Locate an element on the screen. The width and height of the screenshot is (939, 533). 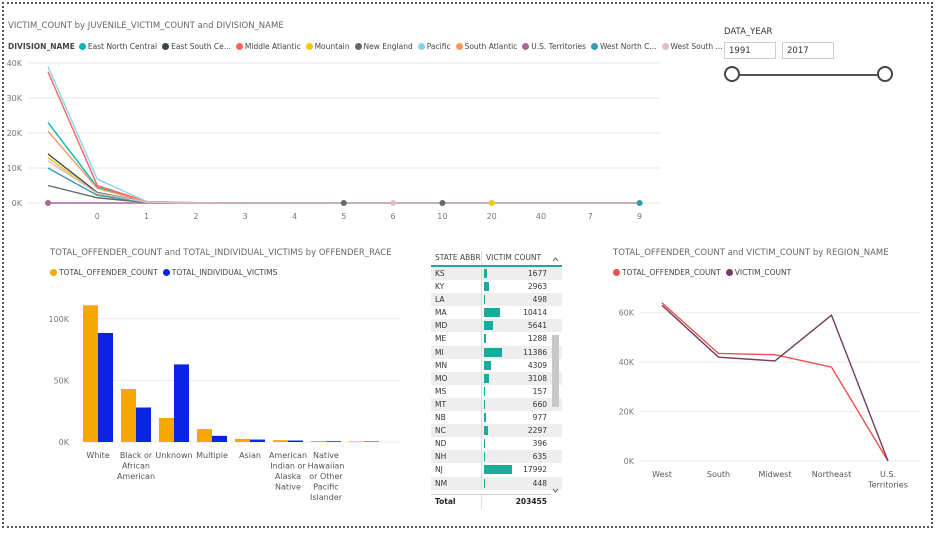
victim-count-value: 498 is located at coordinates (539, 300).